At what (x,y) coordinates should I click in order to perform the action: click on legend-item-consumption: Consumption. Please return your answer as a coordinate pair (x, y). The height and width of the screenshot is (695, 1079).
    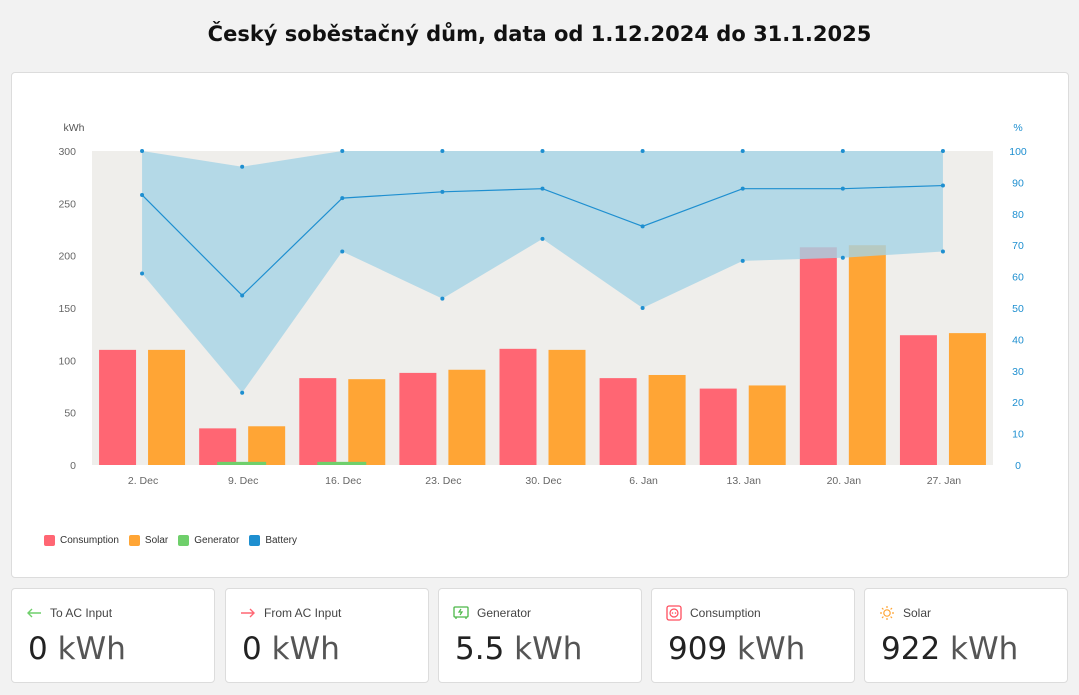
    Looking at the image, I should click on (81, 540).